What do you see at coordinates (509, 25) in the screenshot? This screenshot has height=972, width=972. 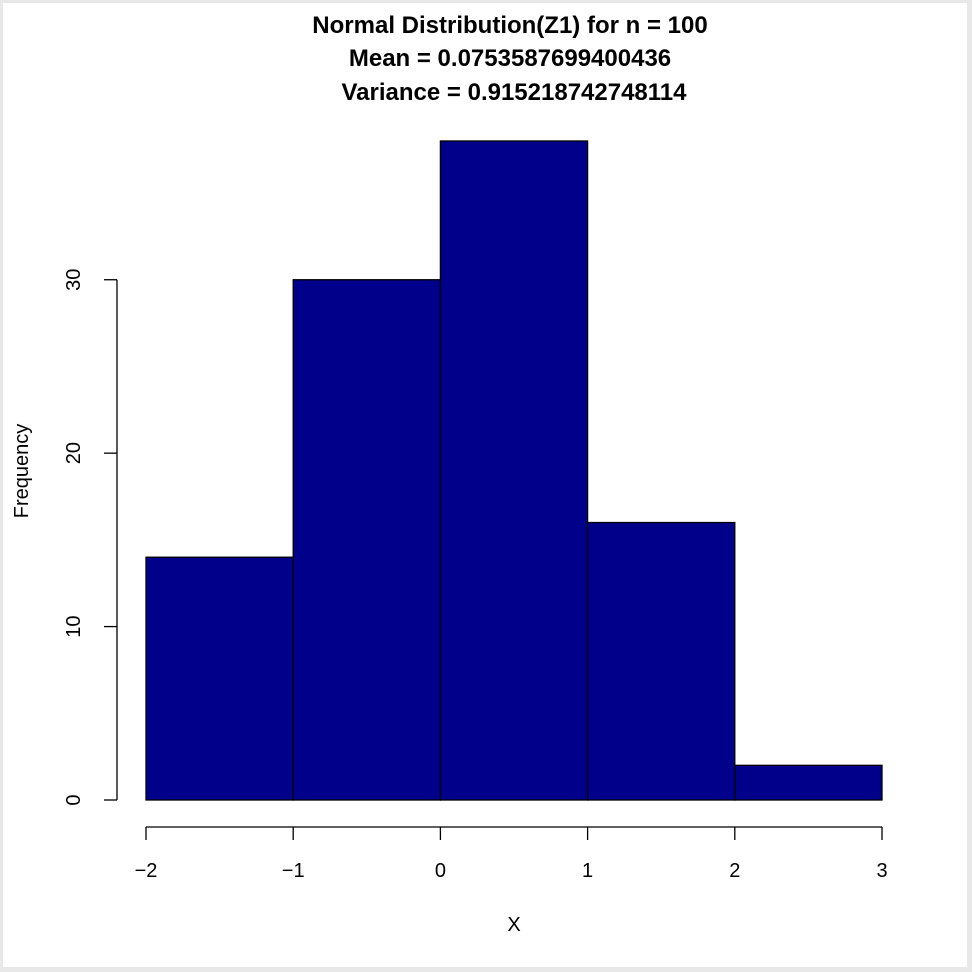 I see `chart-title-line-1: Normal Distribution(Z1) for n = 100` at bounding box center [509, 25].